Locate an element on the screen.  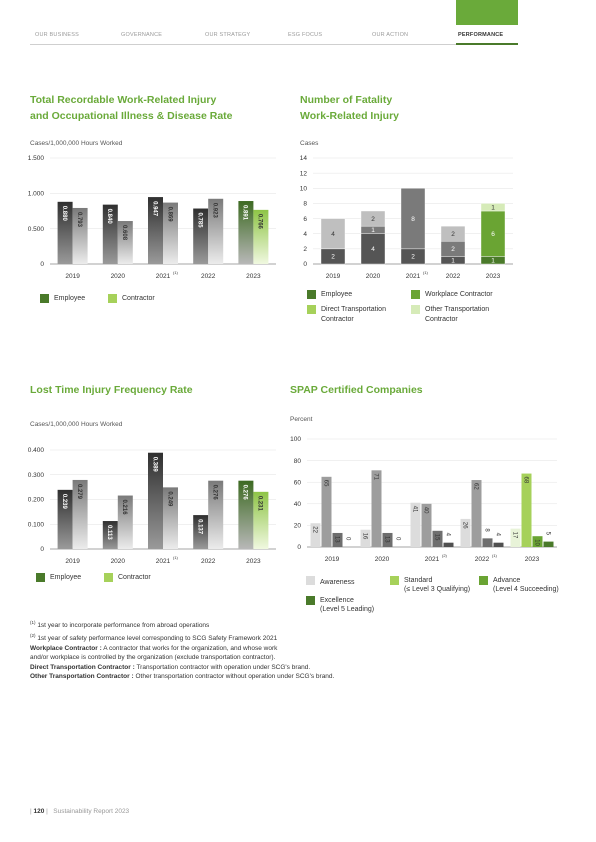
chart4-xtick-label: 2022 is located at coordinates (482, 559).